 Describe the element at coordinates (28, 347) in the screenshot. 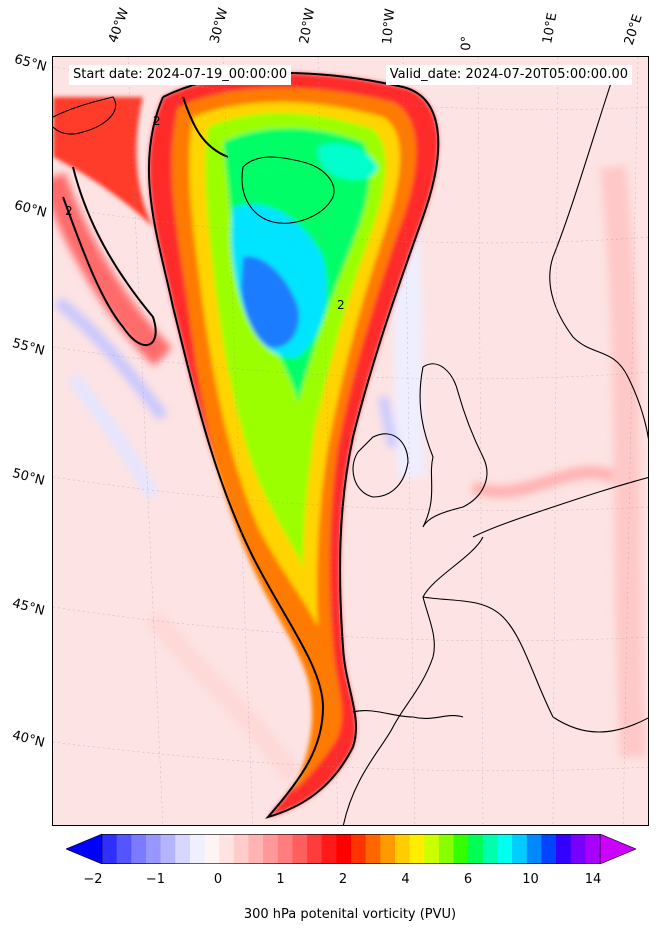

I see `lat-label-55n: 55°N` at that location.